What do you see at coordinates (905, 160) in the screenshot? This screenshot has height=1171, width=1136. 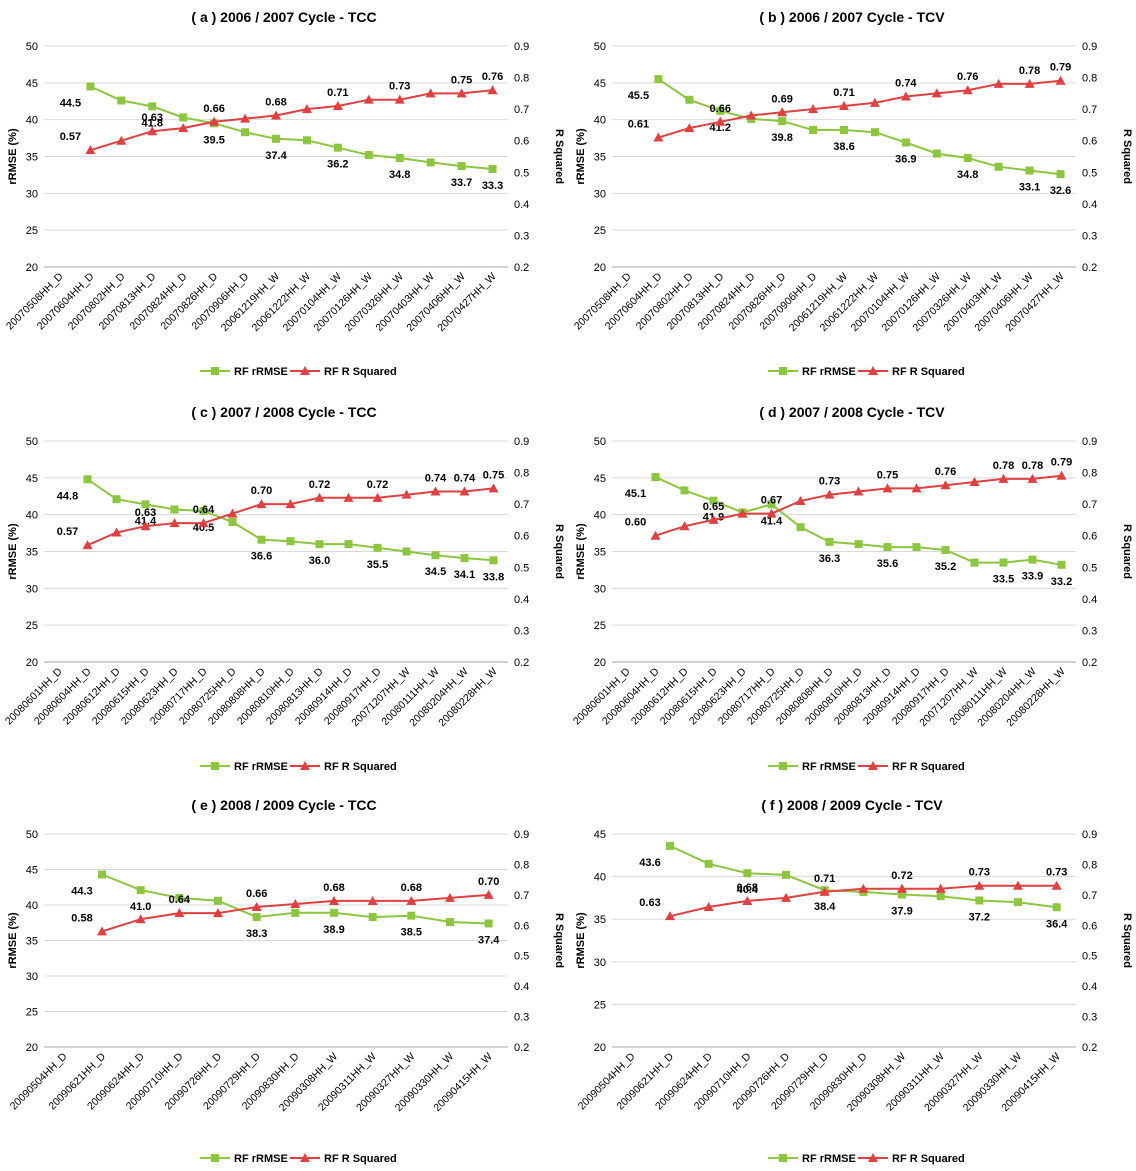 I see `rrmse-data-label: 36.9` at bounding box center [905, 160].